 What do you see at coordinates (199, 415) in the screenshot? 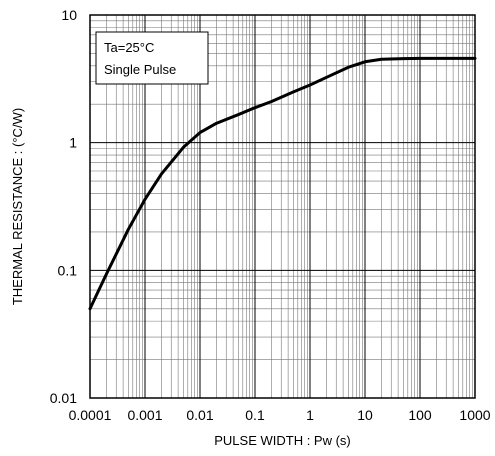
I see `x-tick-label: 0.01` at bounding box center [199, 415].